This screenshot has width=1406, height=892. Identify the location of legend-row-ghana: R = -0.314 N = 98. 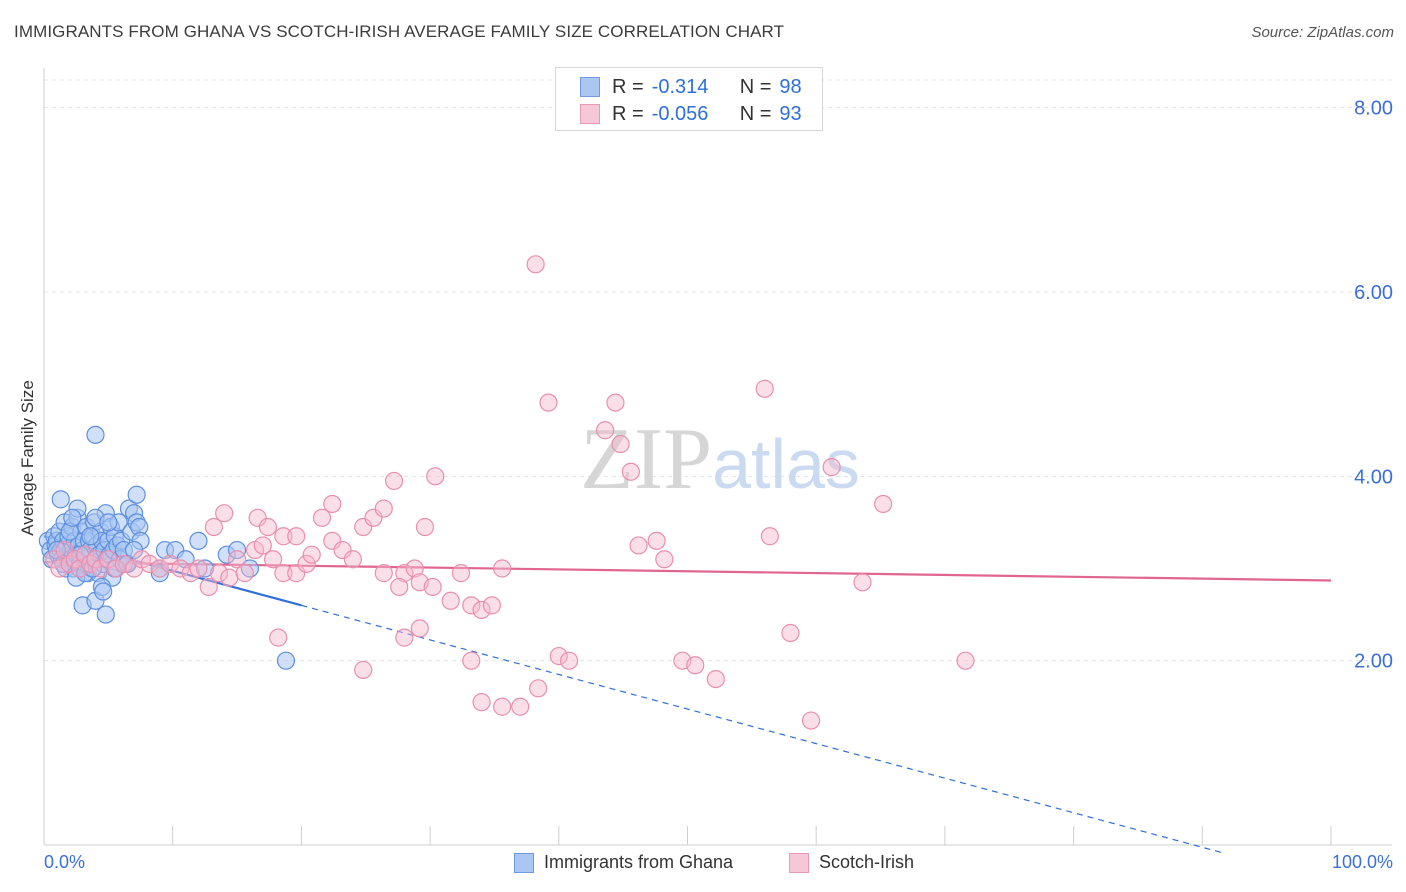
(691, 87).